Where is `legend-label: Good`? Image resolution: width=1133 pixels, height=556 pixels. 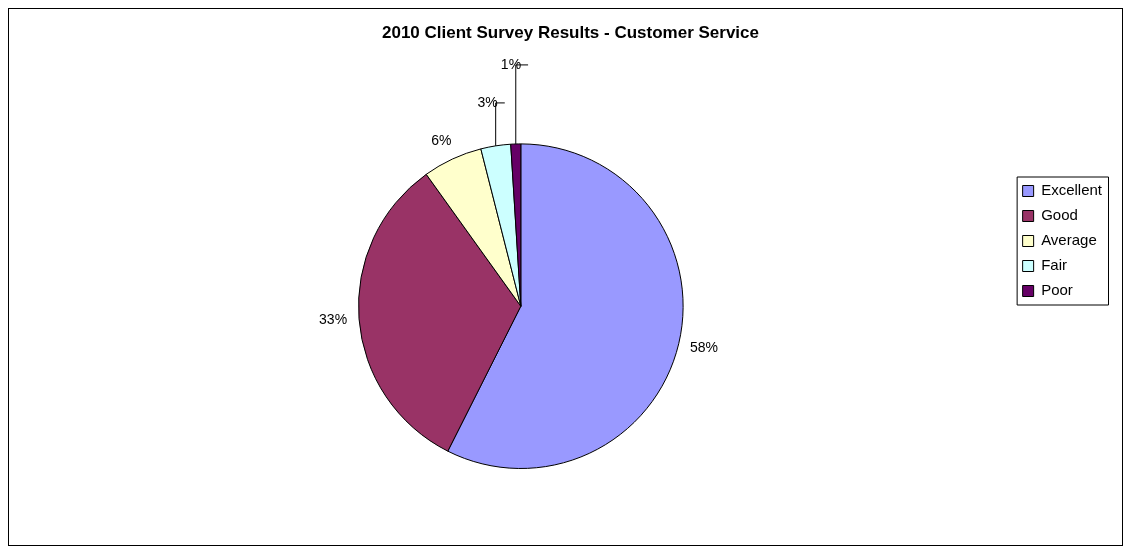
legend-label: Good is located at coordinates (1059, 215).